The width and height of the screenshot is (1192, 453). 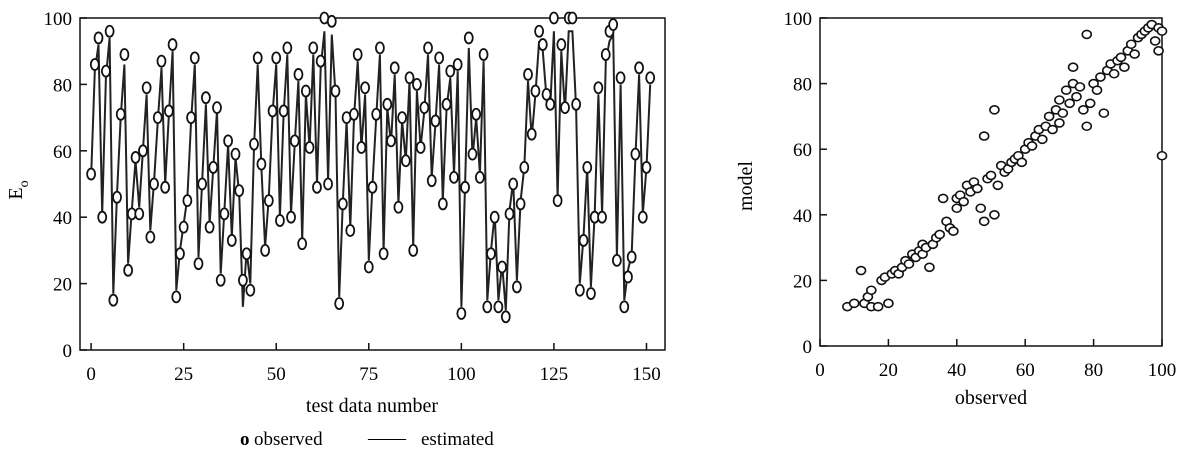 I want to click on chart1-y-tick-label: 100, so click(x=58, y=19).